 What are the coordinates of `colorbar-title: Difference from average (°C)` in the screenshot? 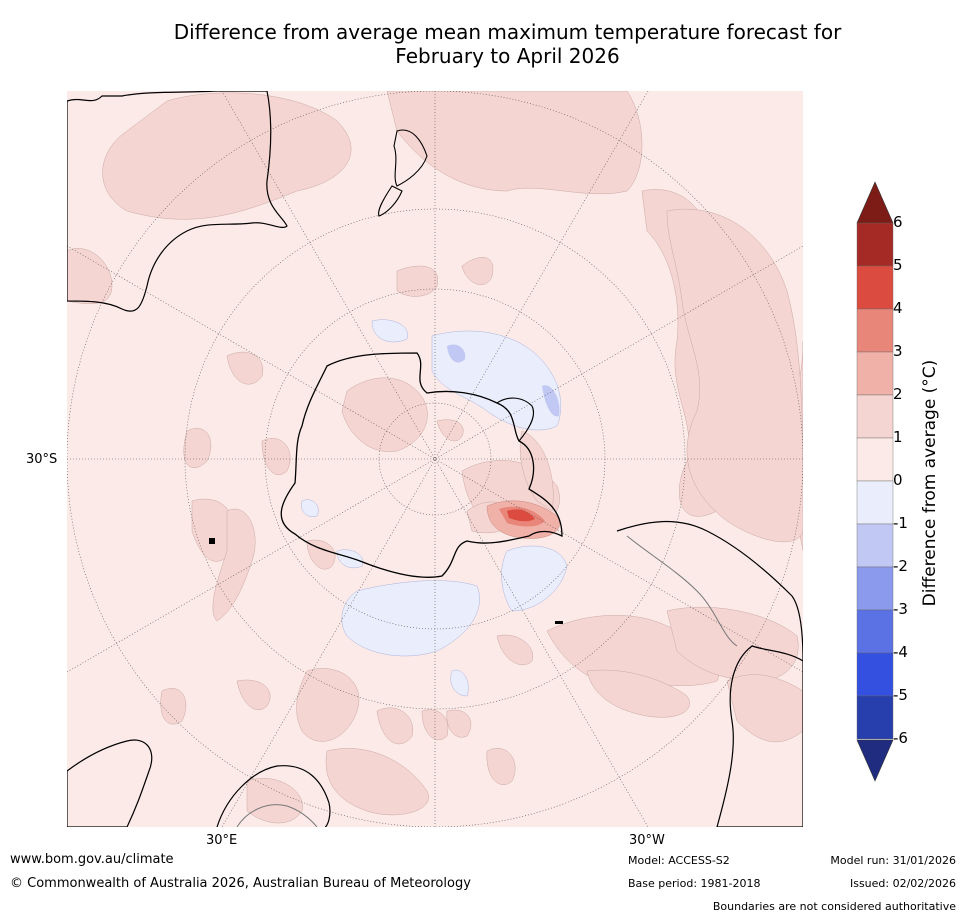 It's located at (930, 483).